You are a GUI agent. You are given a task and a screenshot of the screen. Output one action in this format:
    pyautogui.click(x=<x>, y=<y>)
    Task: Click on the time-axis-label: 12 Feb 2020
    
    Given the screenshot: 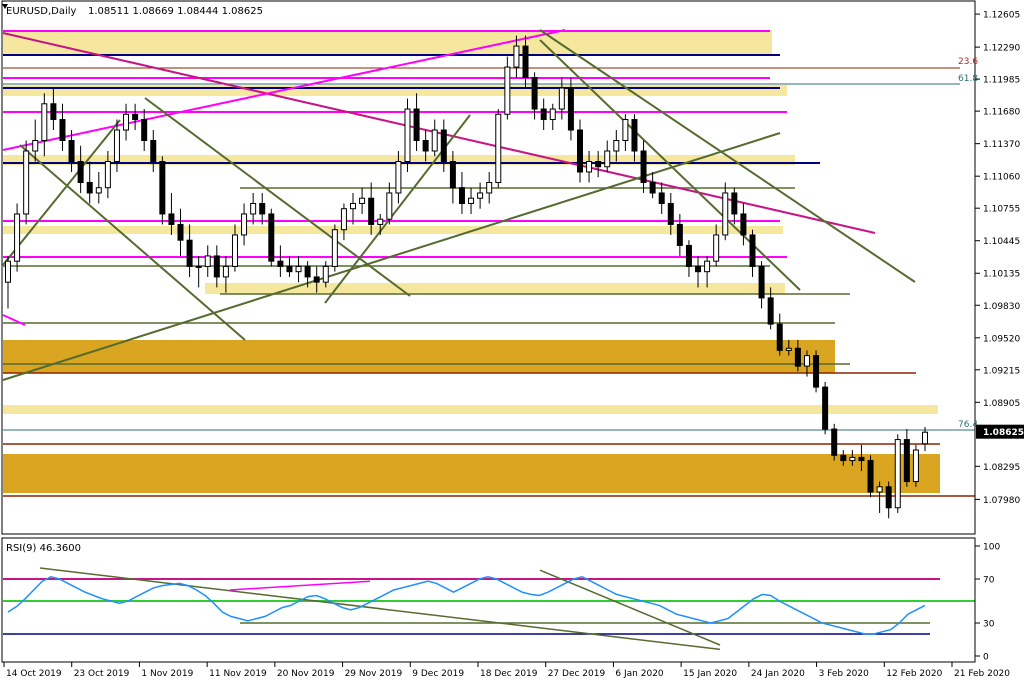 What is the action you would take?
    pyautogui.click(x=914, y=674)
    